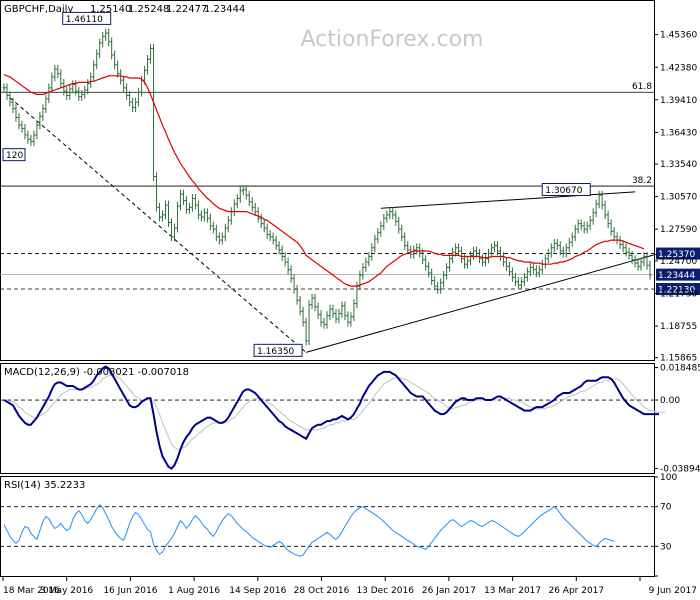 The image size is (700, 600). I want to click on date-tick-label: 13 Mar 2017, so click(512, 591).